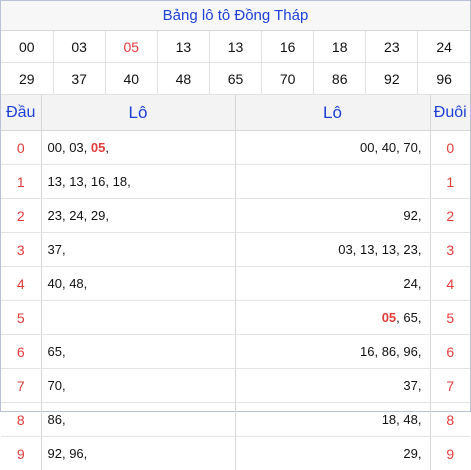 The height and width of the screenshot is (470, 471). I want to click on number-cell: 18, so click(340, 47).